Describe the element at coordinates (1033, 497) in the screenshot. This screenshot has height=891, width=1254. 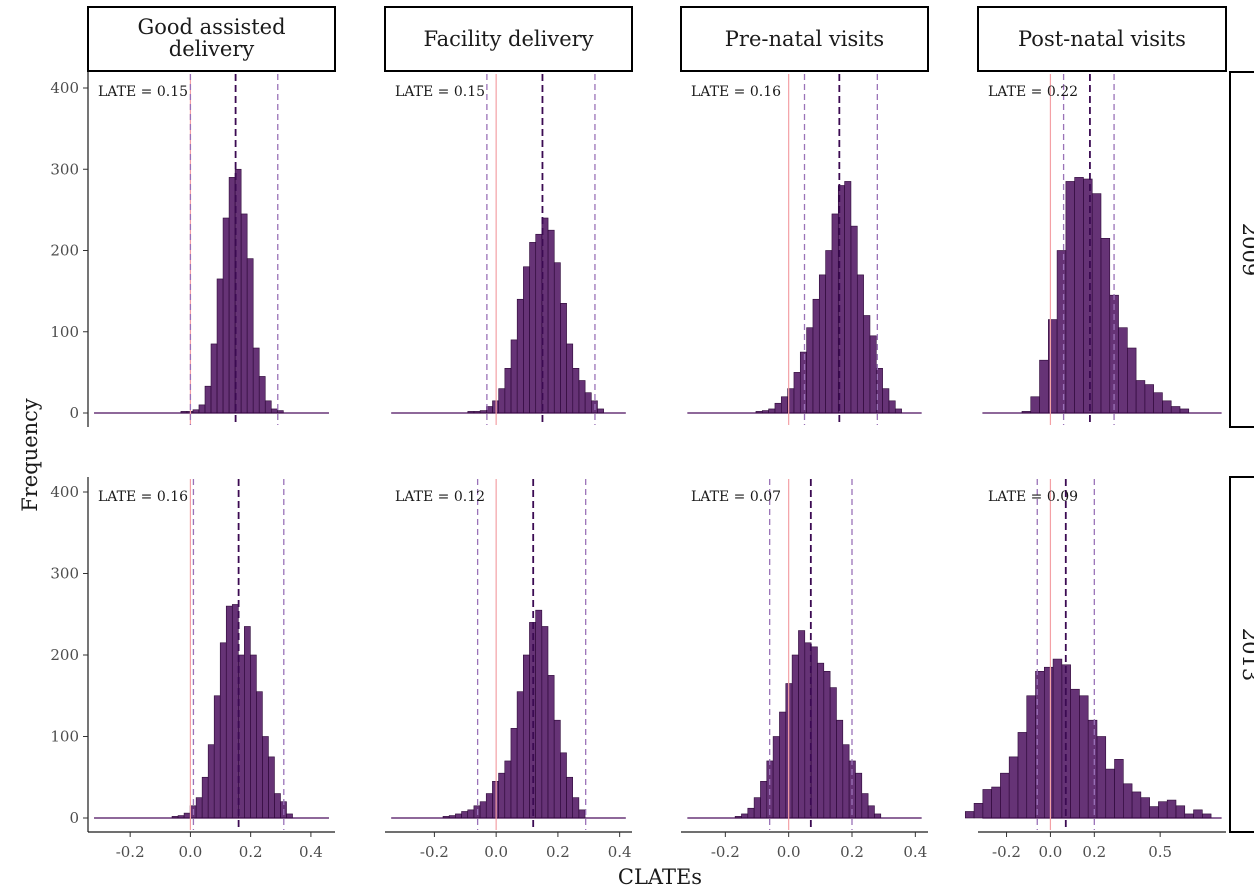
I see `late-label: LATE = 0.09` at that location.